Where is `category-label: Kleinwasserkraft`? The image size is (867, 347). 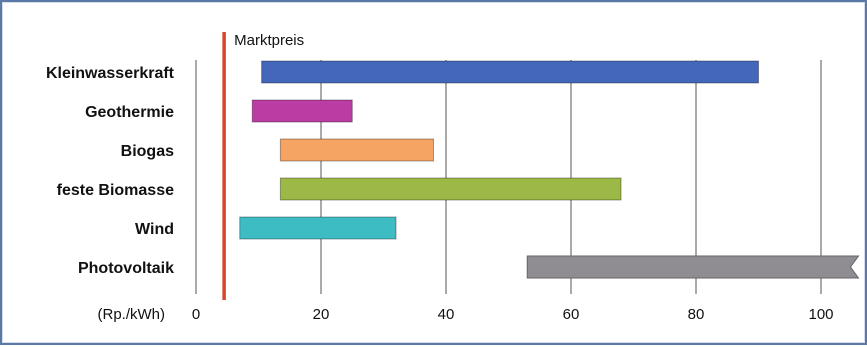
category-label: Kleinwasserkraft is located at coordinates (110, 73).